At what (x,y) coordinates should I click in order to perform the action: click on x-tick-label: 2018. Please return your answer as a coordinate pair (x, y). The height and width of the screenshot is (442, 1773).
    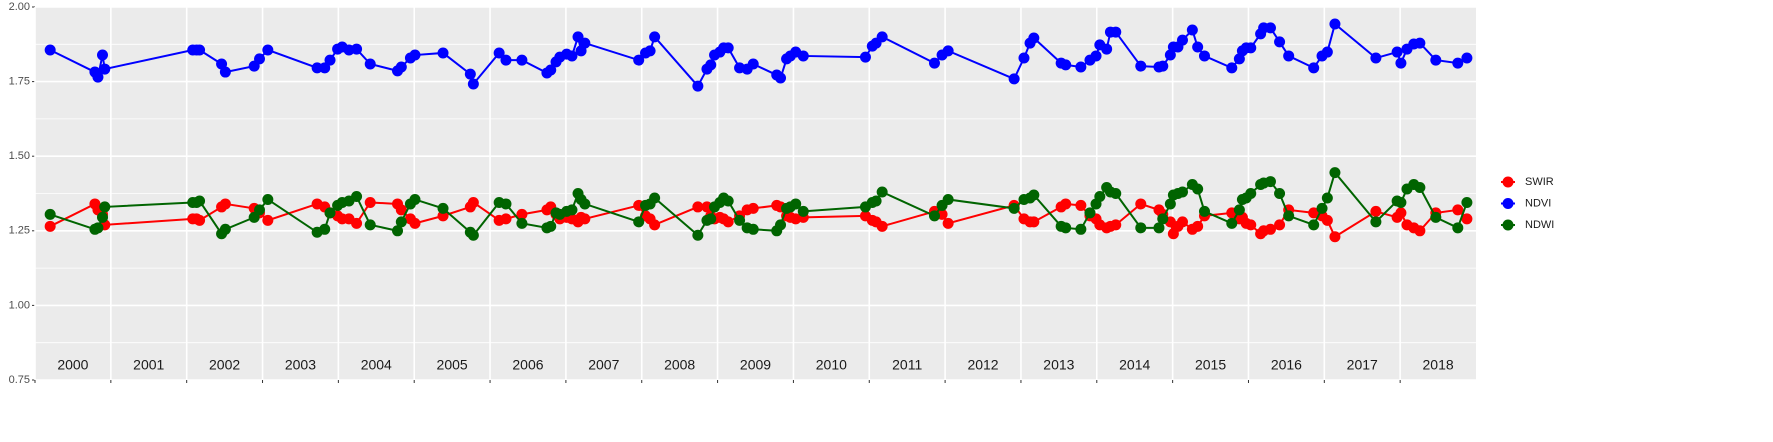
    Looking at the image, I should click on (1438, 365).